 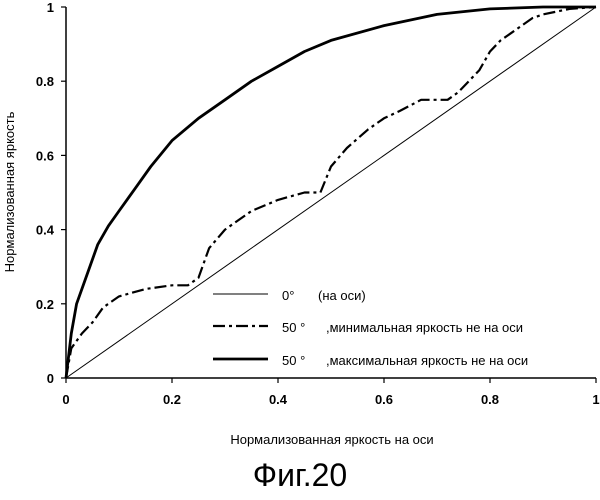 What do you see at coordinates (51, 193) in the screenshot?
I see `y-ticks: 0 0.2 0.4 0.6 0.8 1` at bounding box center [51, 193].